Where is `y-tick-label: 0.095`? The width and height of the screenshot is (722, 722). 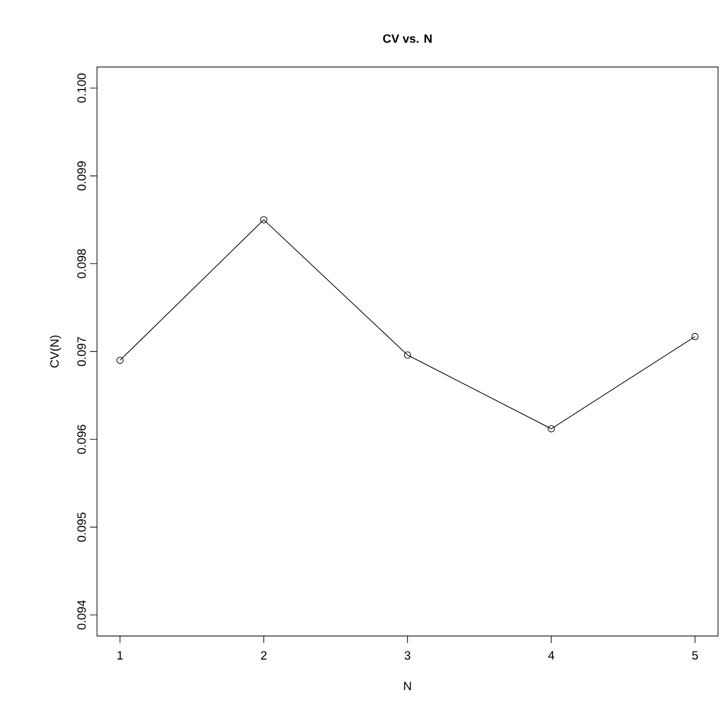 y-tick-label: 0.095 is located at coordinates (81, 527).